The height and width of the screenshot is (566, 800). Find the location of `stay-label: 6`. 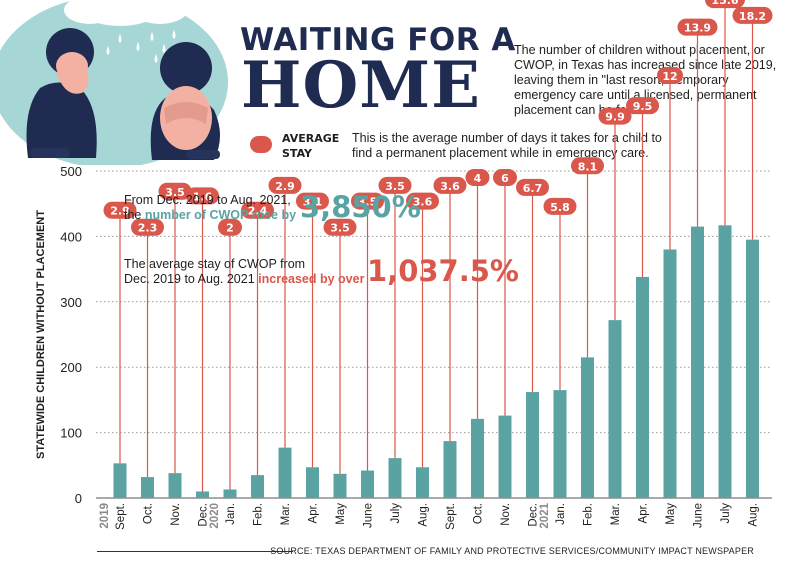

stay-label: 6 is located at coordinates (505, 178).